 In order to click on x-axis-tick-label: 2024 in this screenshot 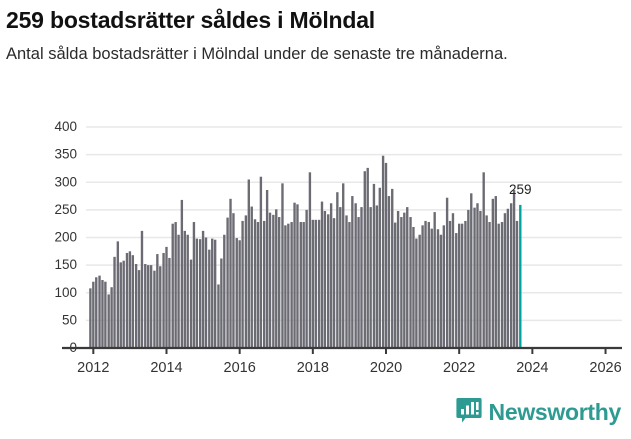, I will do `click(532, 368)`.